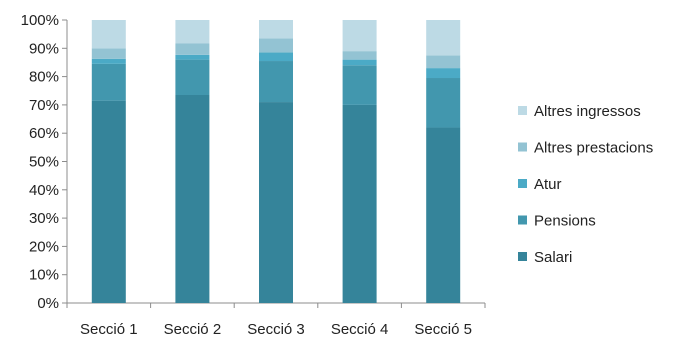 The image size is (678, 345). What do you see at coordinates (565, 221) in the screenshot?
I see `legend-label: Pensions` at bounding box center [565, 221].